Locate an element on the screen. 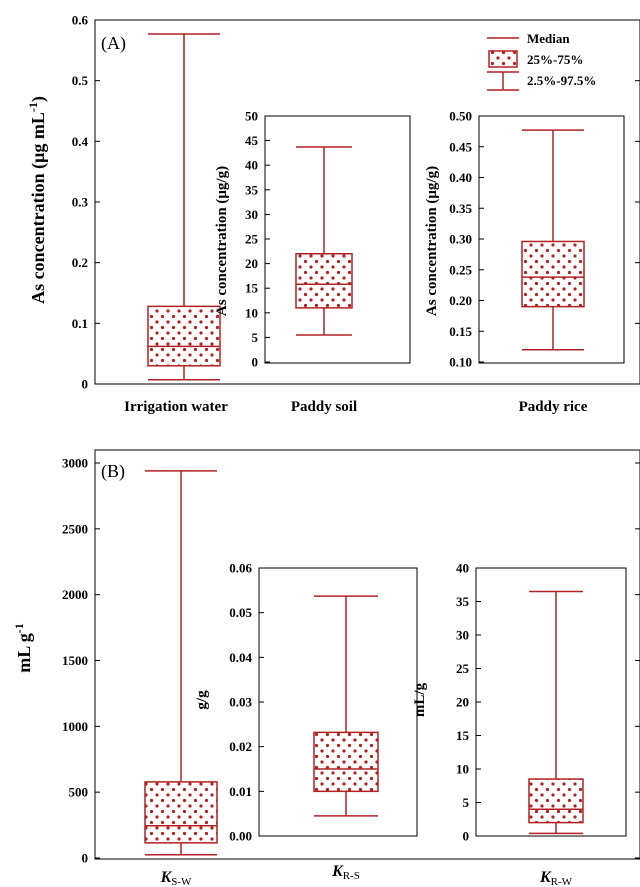 This screenshot has height=887, width=640. inset-paddy-rice-ylabel: As concentration (μg/g) is located at coordinates (432, 241).